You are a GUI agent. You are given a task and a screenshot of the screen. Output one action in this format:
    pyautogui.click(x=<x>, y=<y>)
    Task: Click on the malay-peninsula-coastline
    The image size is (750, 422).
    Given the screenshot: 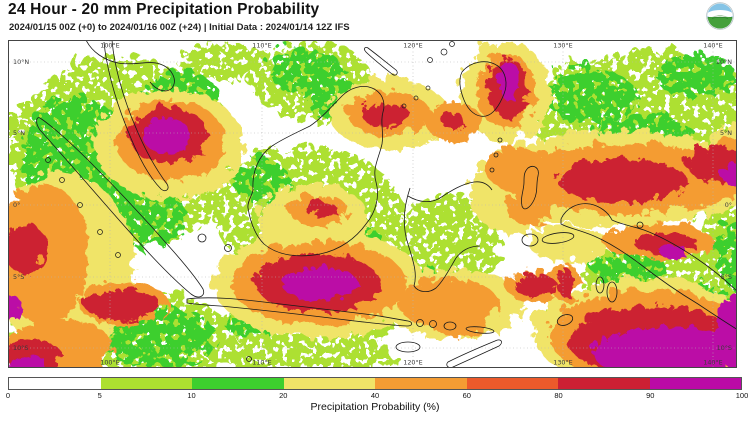 What is the action you would take?
    pyautogui.click(x=136, y=116)
    